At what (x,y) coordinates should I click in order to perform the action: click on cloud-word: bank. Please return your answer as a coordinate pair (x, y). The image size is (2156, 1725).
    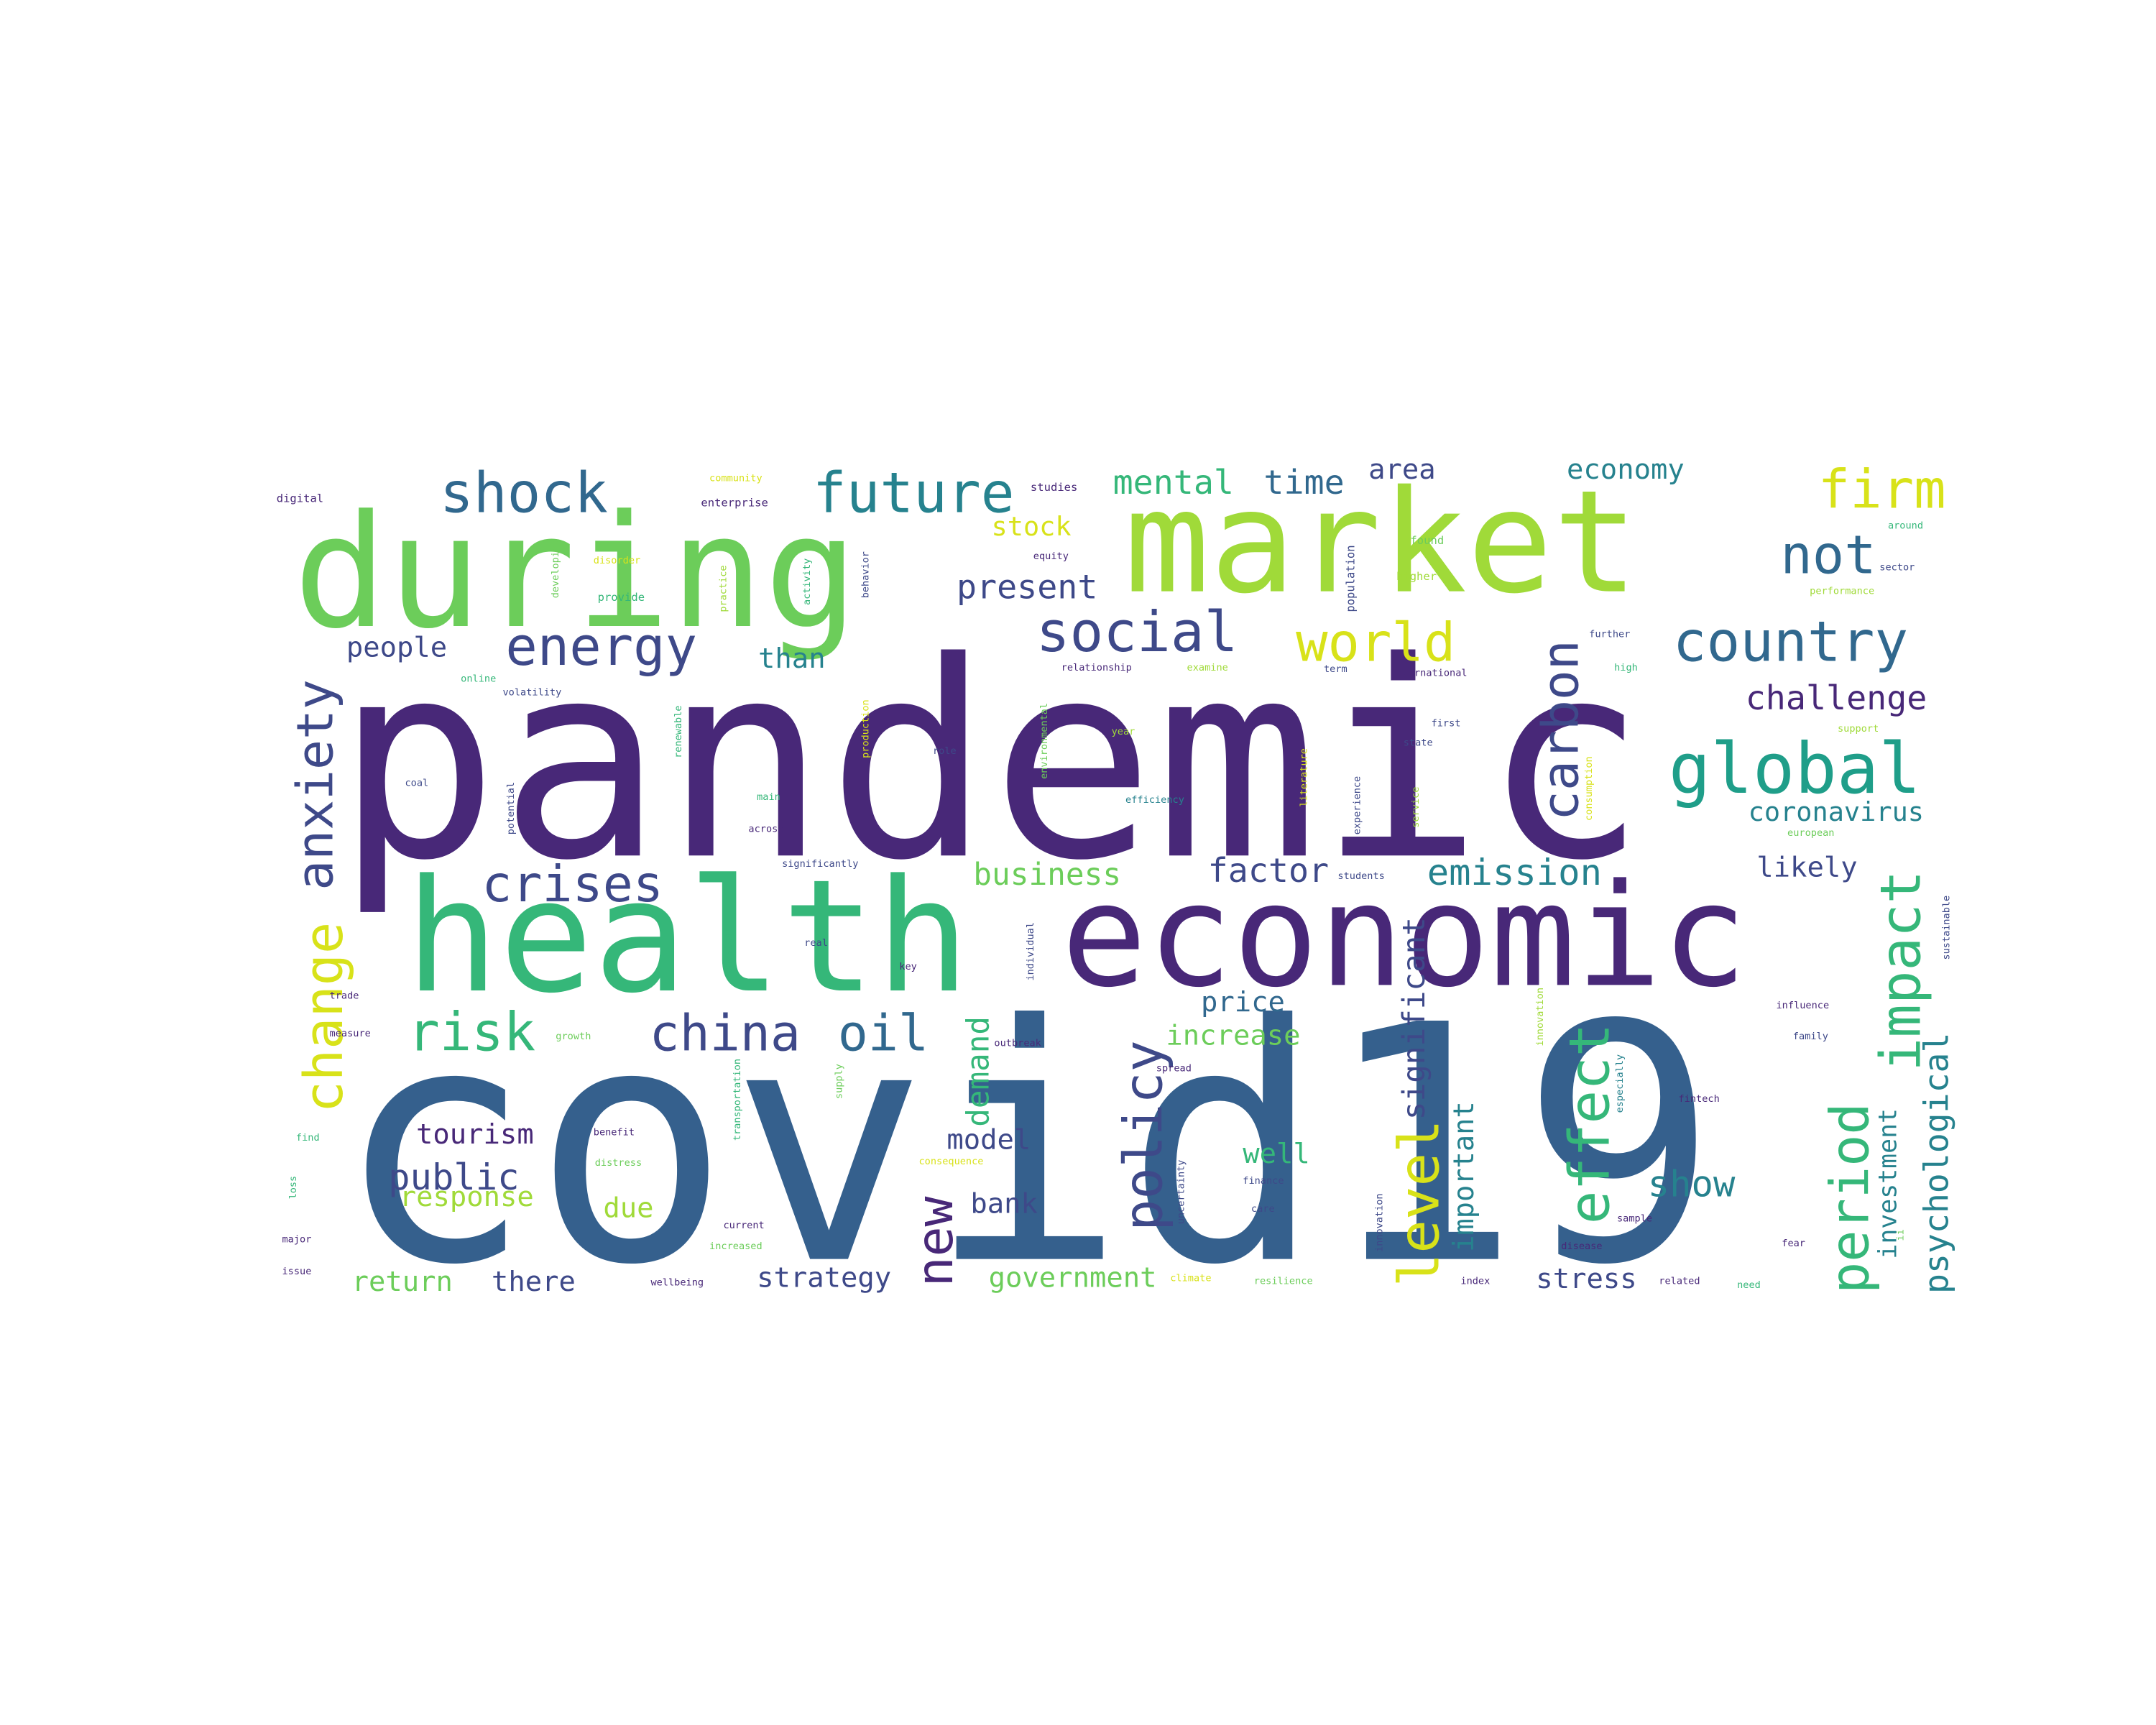
    Looking at the image, I should click on (1004, 1204).